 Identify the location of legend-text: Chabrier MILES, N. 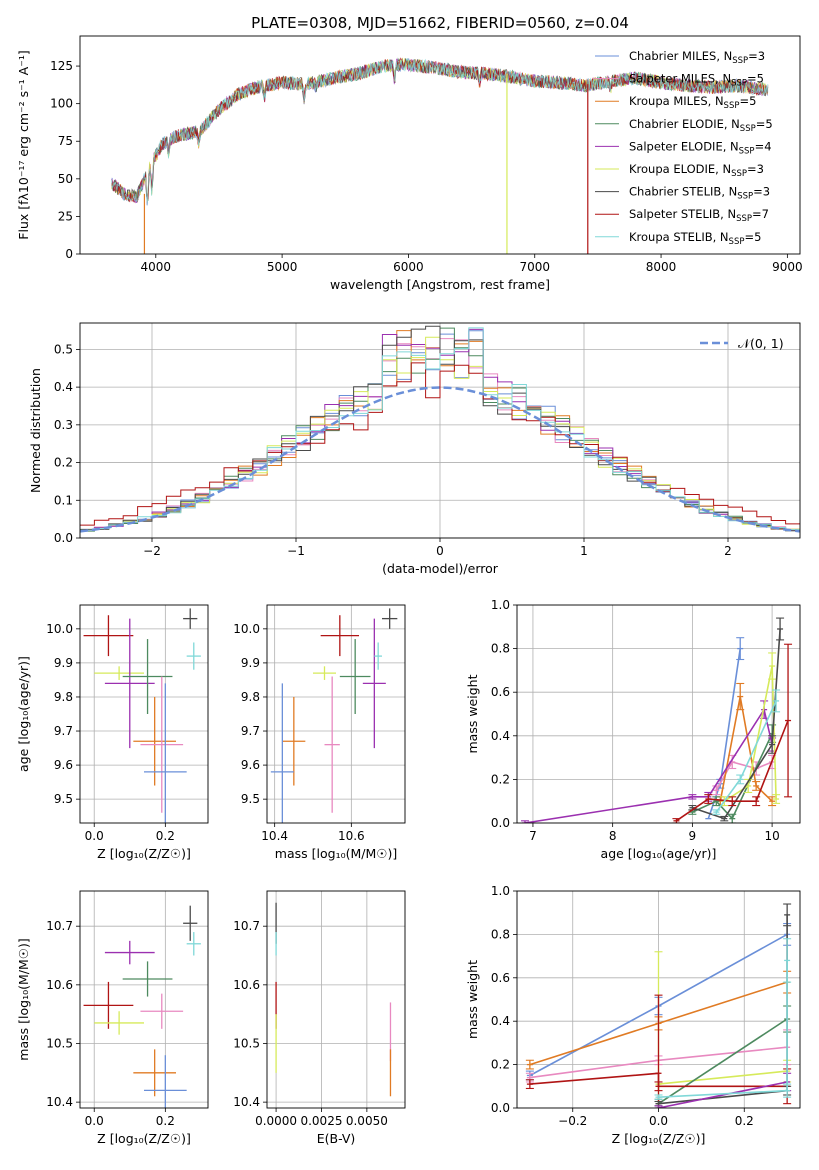
(680, 56).